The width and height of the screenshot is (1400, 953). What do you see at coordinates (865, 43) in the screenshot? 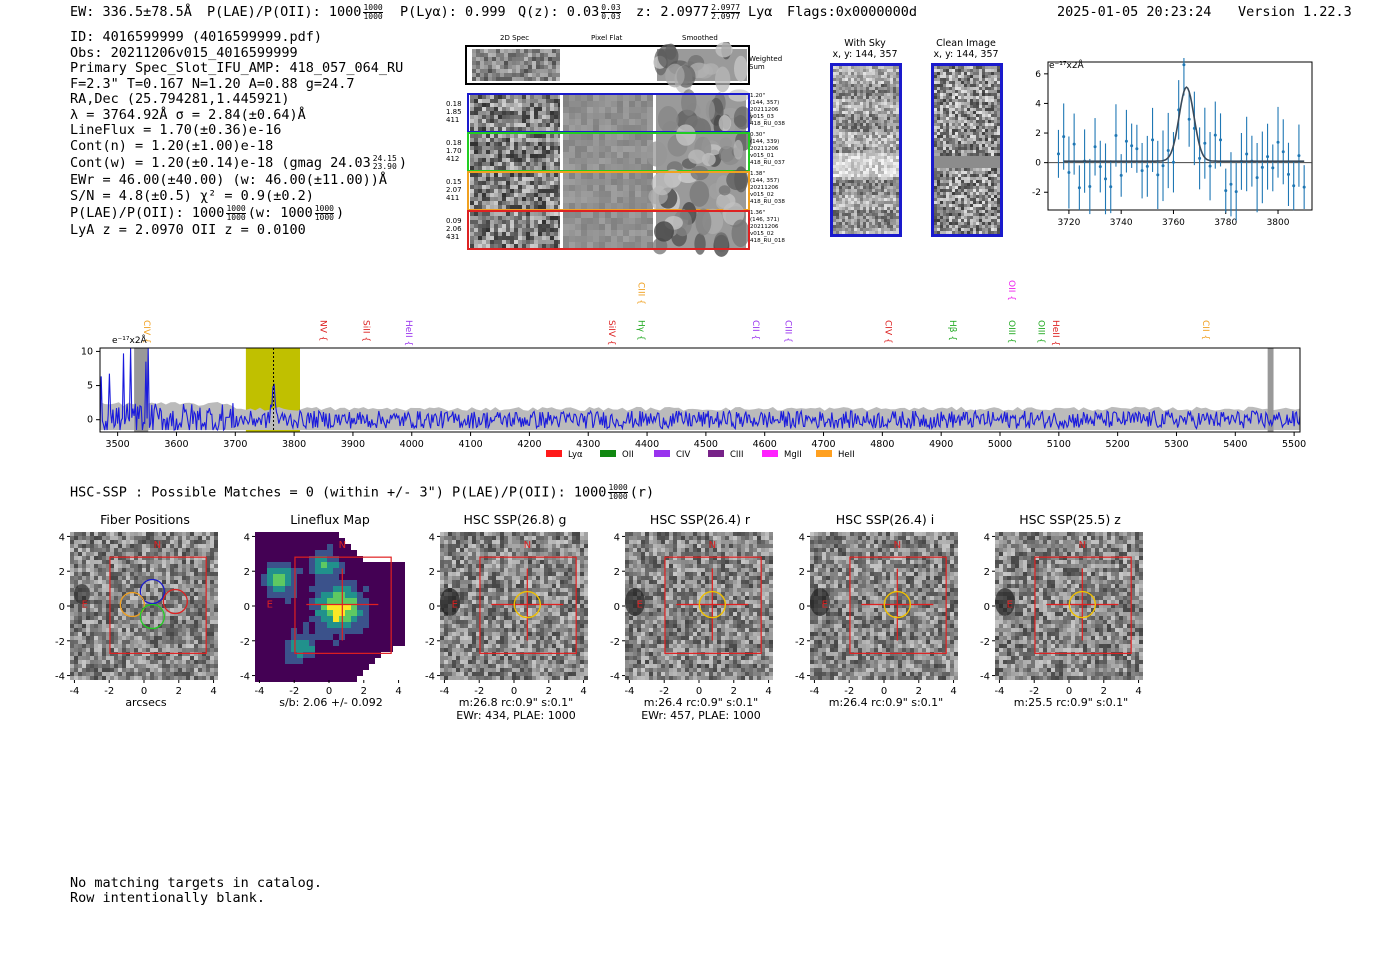
I see `with-sky-label: With Sky` at bounding box center [865, 43].